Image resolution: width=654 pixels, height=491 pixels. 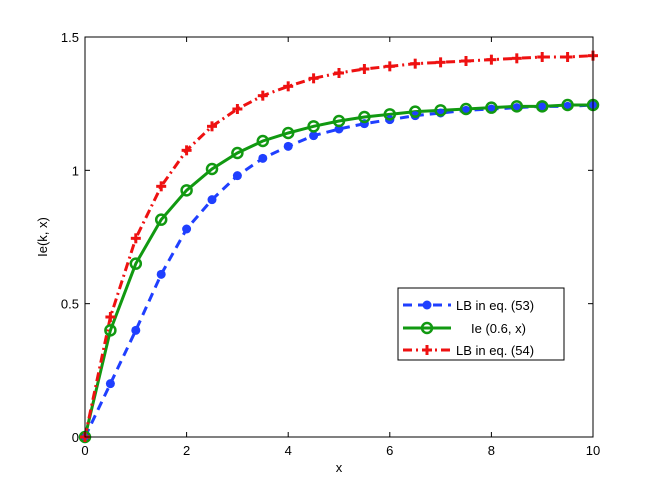 I want to click on legend-entry-1-label: LB in eq. (53), so click(x=495, y=305).